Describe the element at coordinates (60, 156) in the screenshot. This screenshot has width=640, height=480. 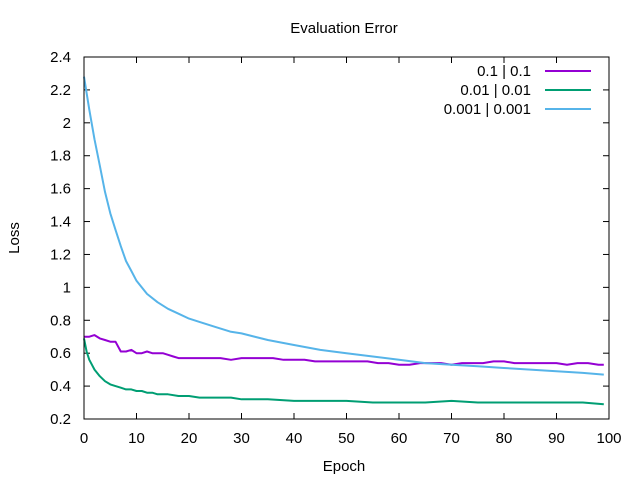
I see `y-tick-label: 1.8` at that location.